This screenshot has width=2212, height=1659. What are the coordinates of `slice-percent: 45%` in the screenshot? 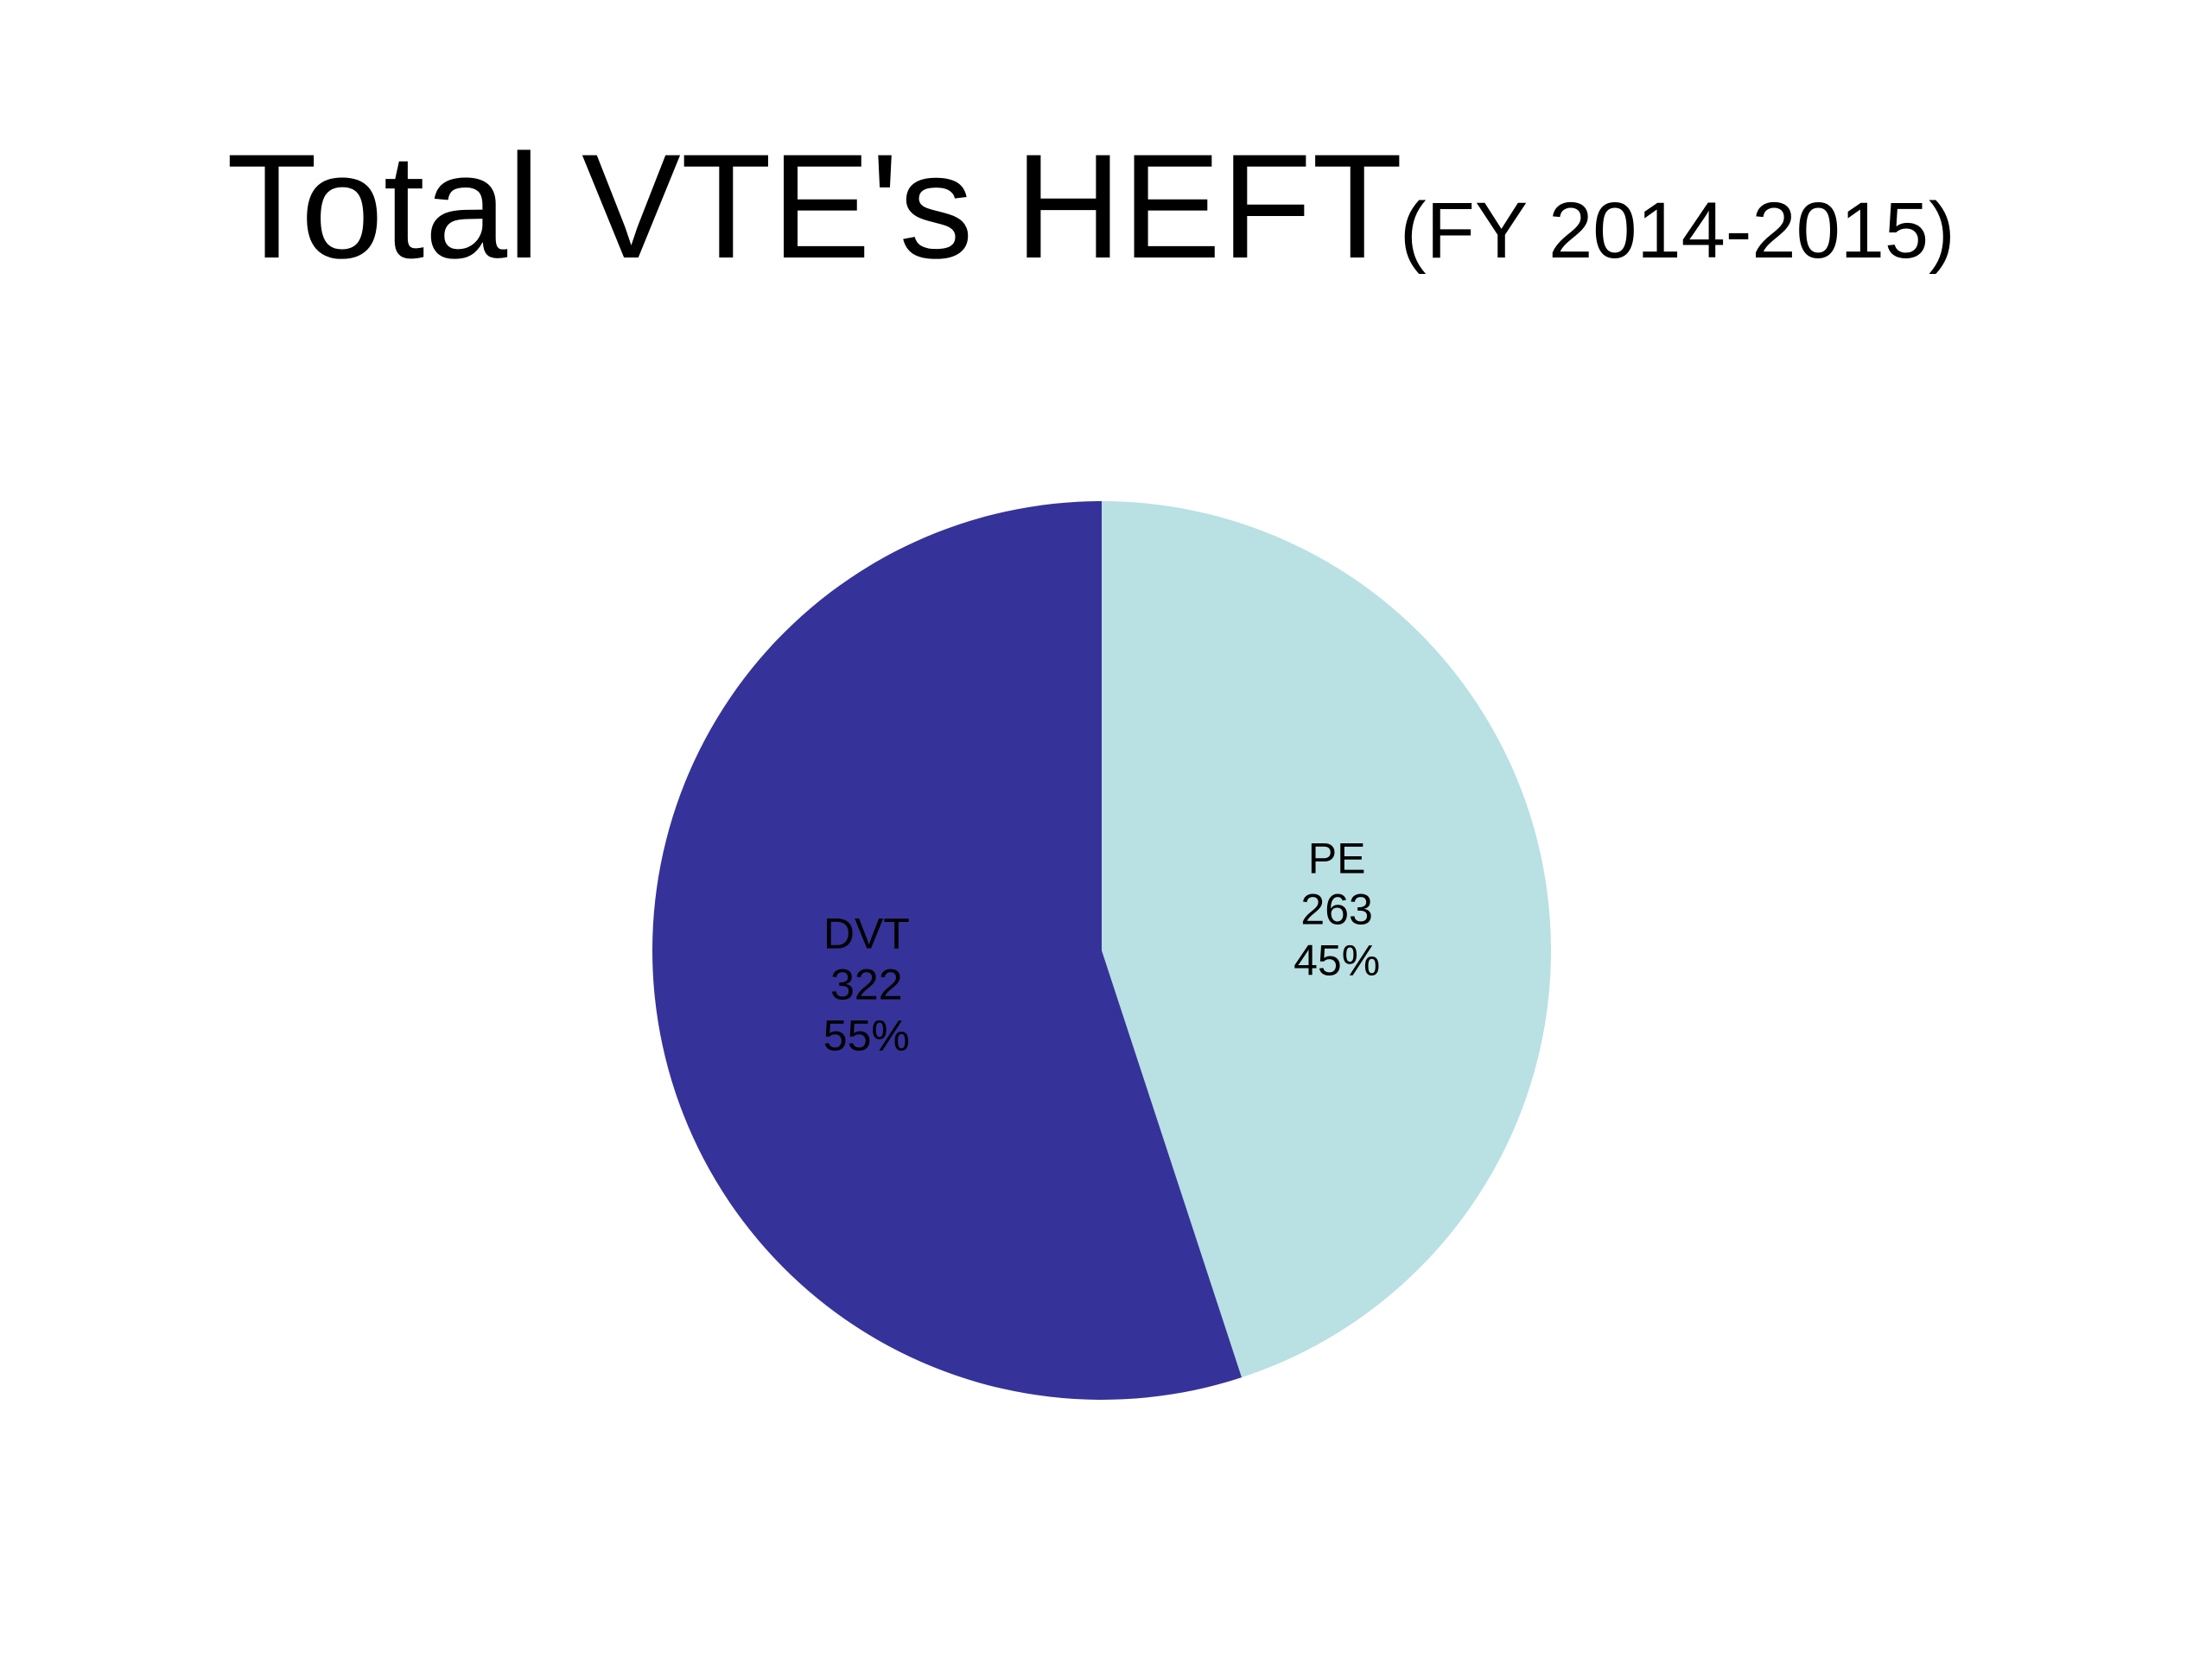 It's located at (1337, 961).